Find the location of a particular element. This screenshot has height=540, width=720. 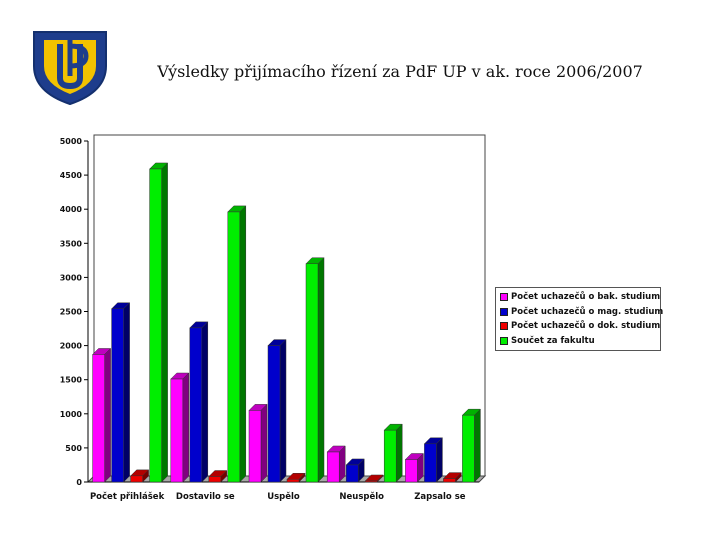

legend-label: Součet za fakultu is located at coordinates (553, 340).